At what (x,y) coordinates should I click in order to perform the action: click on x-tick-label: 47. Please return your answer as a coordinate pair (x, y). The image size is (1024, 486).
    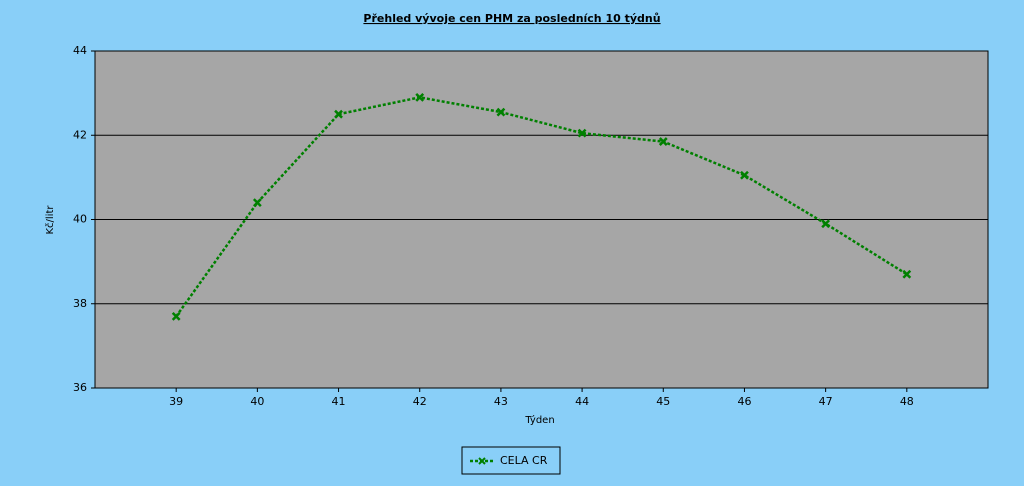
    Looking at the image, I should click on (826, 401).